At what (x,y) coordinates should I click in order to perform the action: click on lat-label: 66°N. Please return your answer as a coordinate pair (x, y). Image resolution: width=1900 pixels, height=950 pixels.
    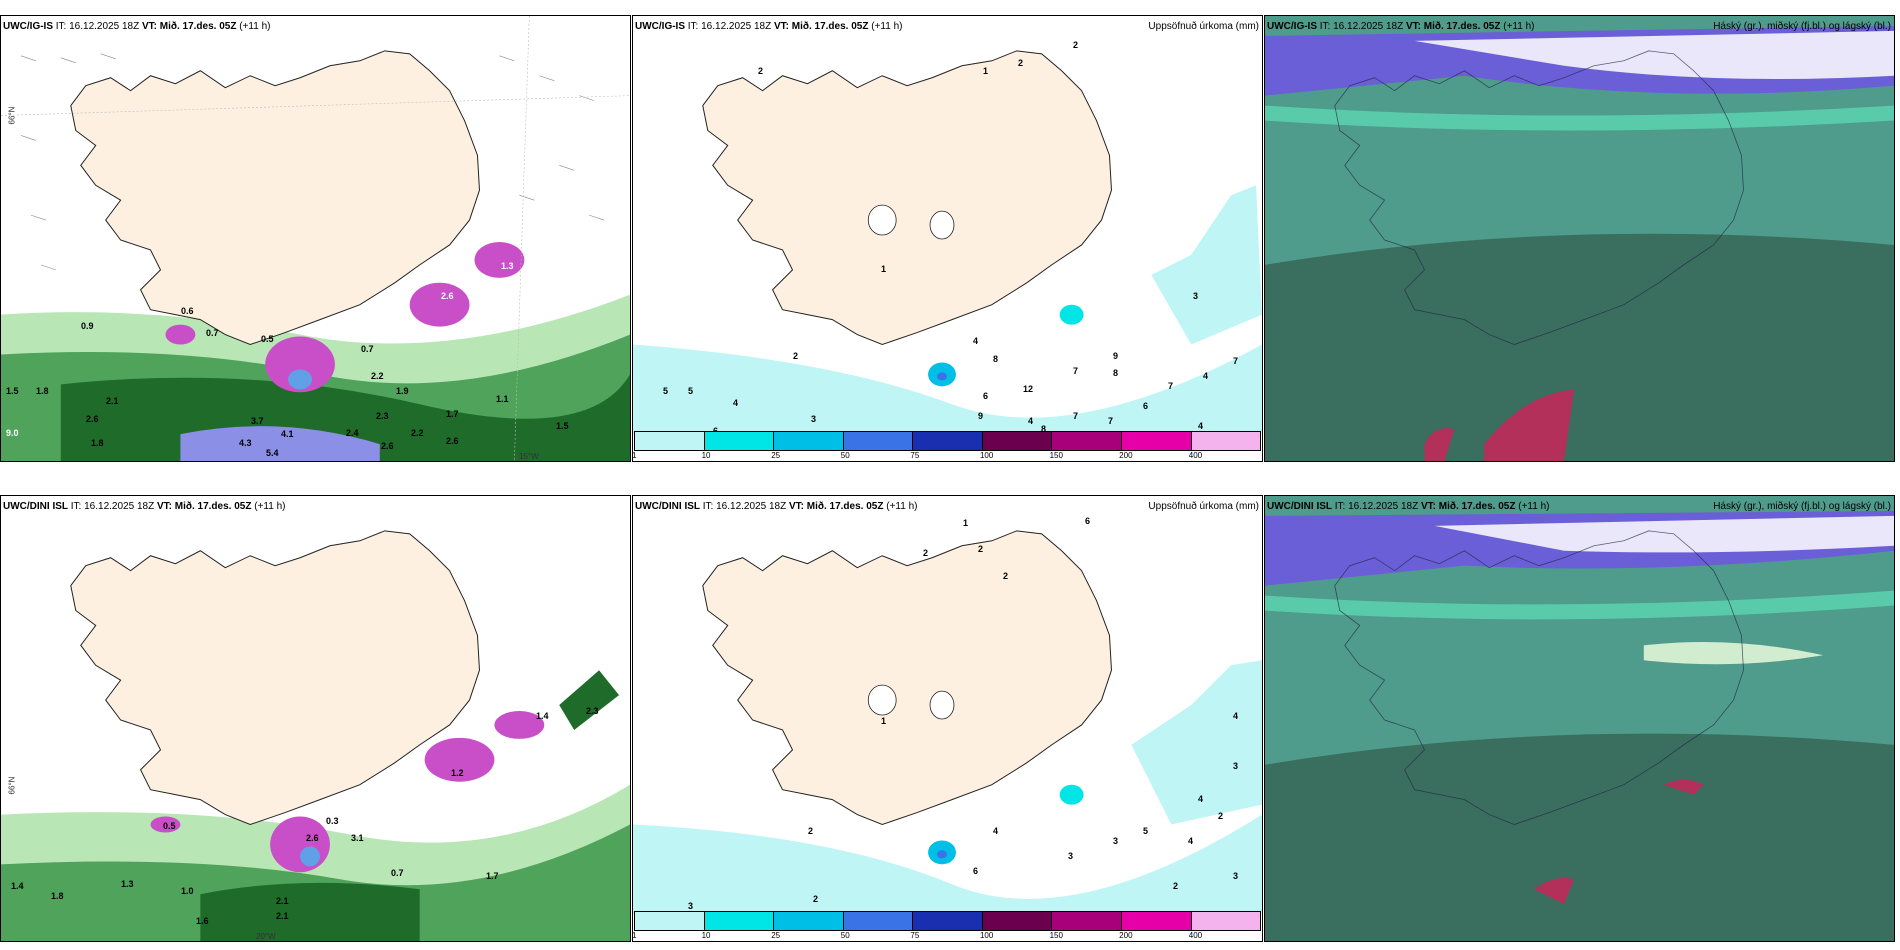
    Looking at the image, I should click on (12, 115).